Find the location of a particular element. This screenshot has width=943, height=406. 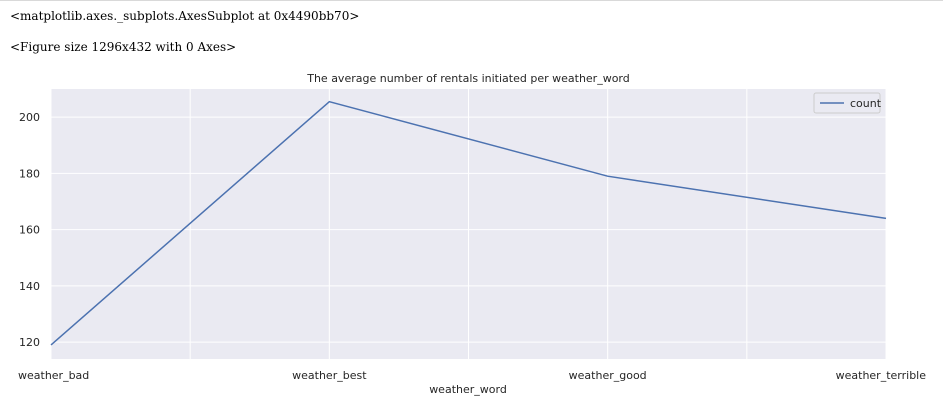

y-tick-labels: 120 140 160 180 200 is located at coordinates (29, 230).